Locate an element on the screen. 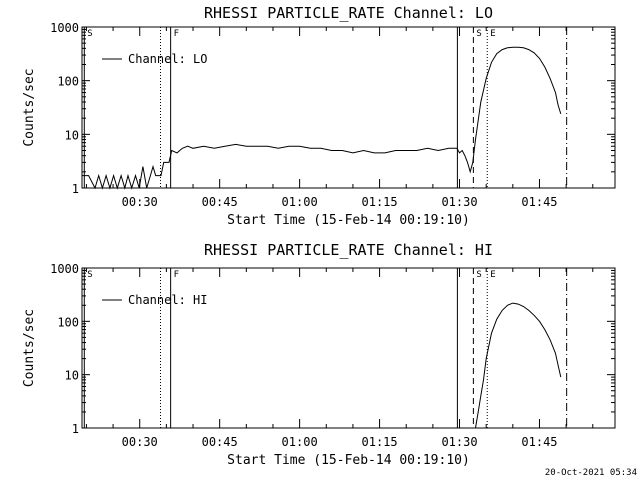  chart-title: RHESSI PARTICLE_RATE Channel: LO is located at coordinates (348, 13).